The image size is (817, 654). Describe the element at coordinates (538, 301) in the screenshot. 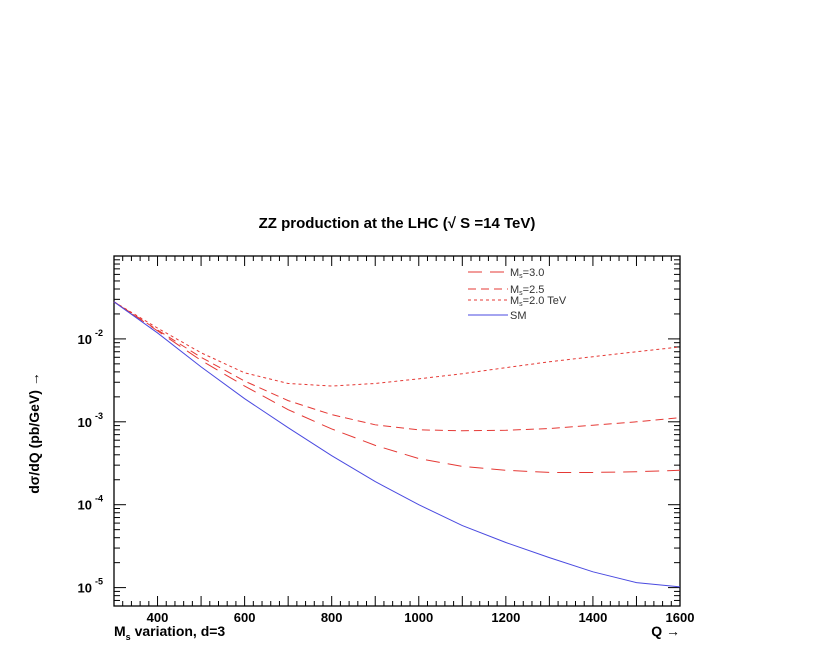

I see `legend-label: Ms=2.0 TeV` at that location.